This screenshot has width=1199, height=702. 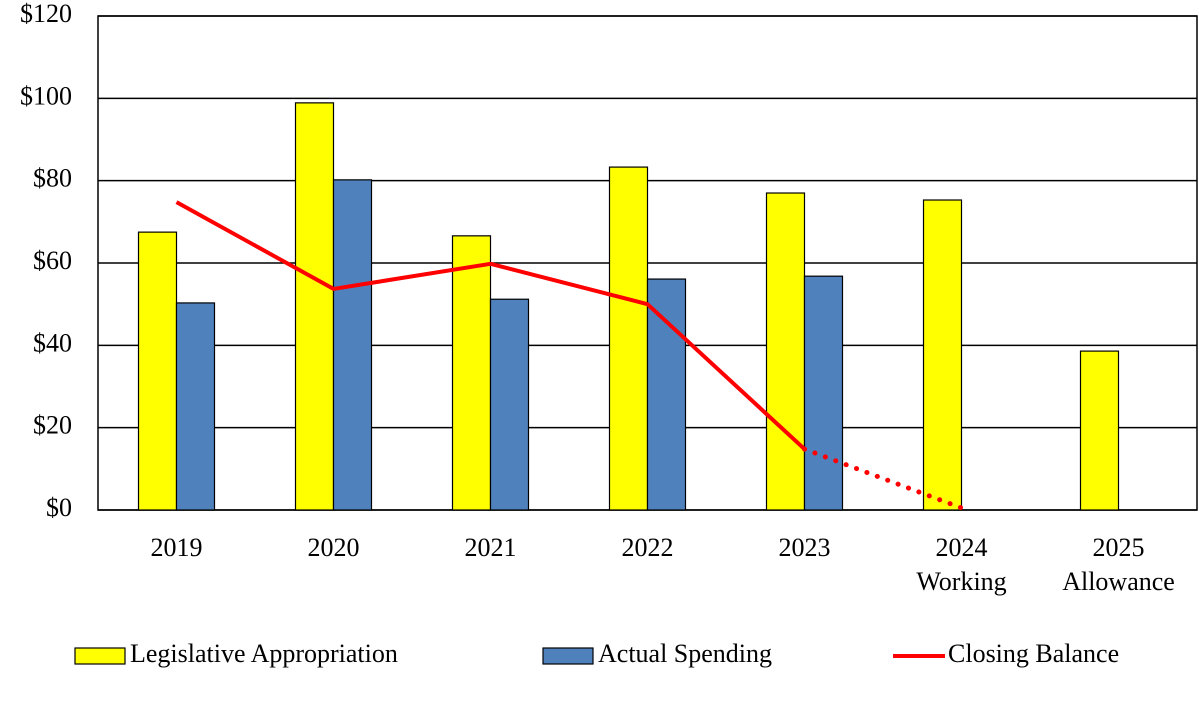 What do you see at coordinates (961, 581) in the screenshot?
I see `x-tick-label: Working` at bounding box center [961, 581].